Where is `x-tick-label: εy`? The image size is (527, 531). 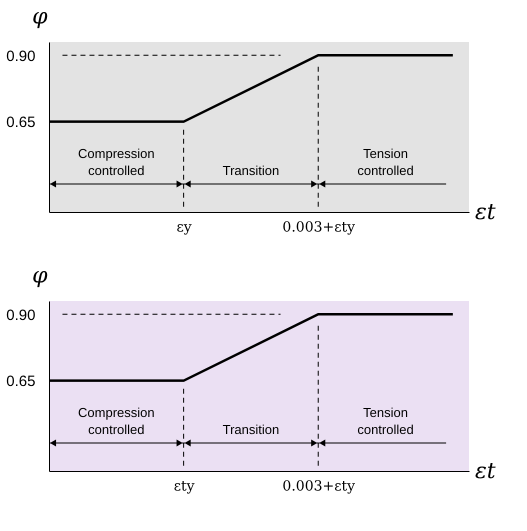 x-tick-label: εy is located at coordinates (184, 228).